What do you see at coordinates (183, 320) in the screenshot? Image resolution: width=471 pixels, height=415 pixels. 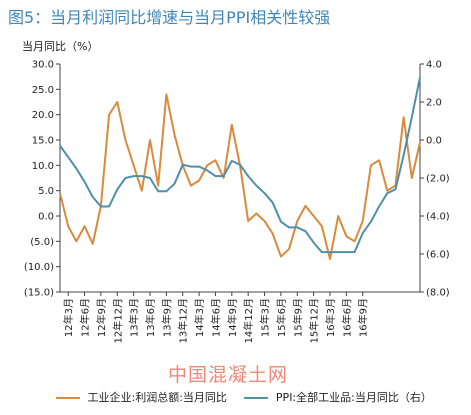 I see `x-tick-label: 13年12月` at bounding box center [183, 320].